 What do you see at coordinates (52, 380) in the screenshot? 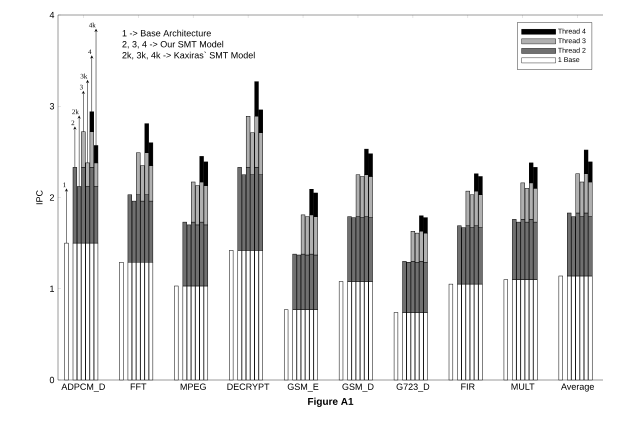
I see `y-tick-label: 0` at bounding box center [52, 380].